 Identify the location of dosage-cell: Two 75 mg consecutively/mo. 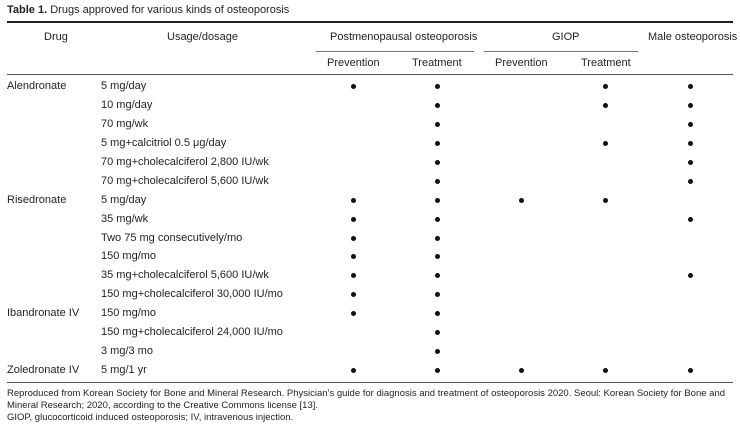
(172, 237).